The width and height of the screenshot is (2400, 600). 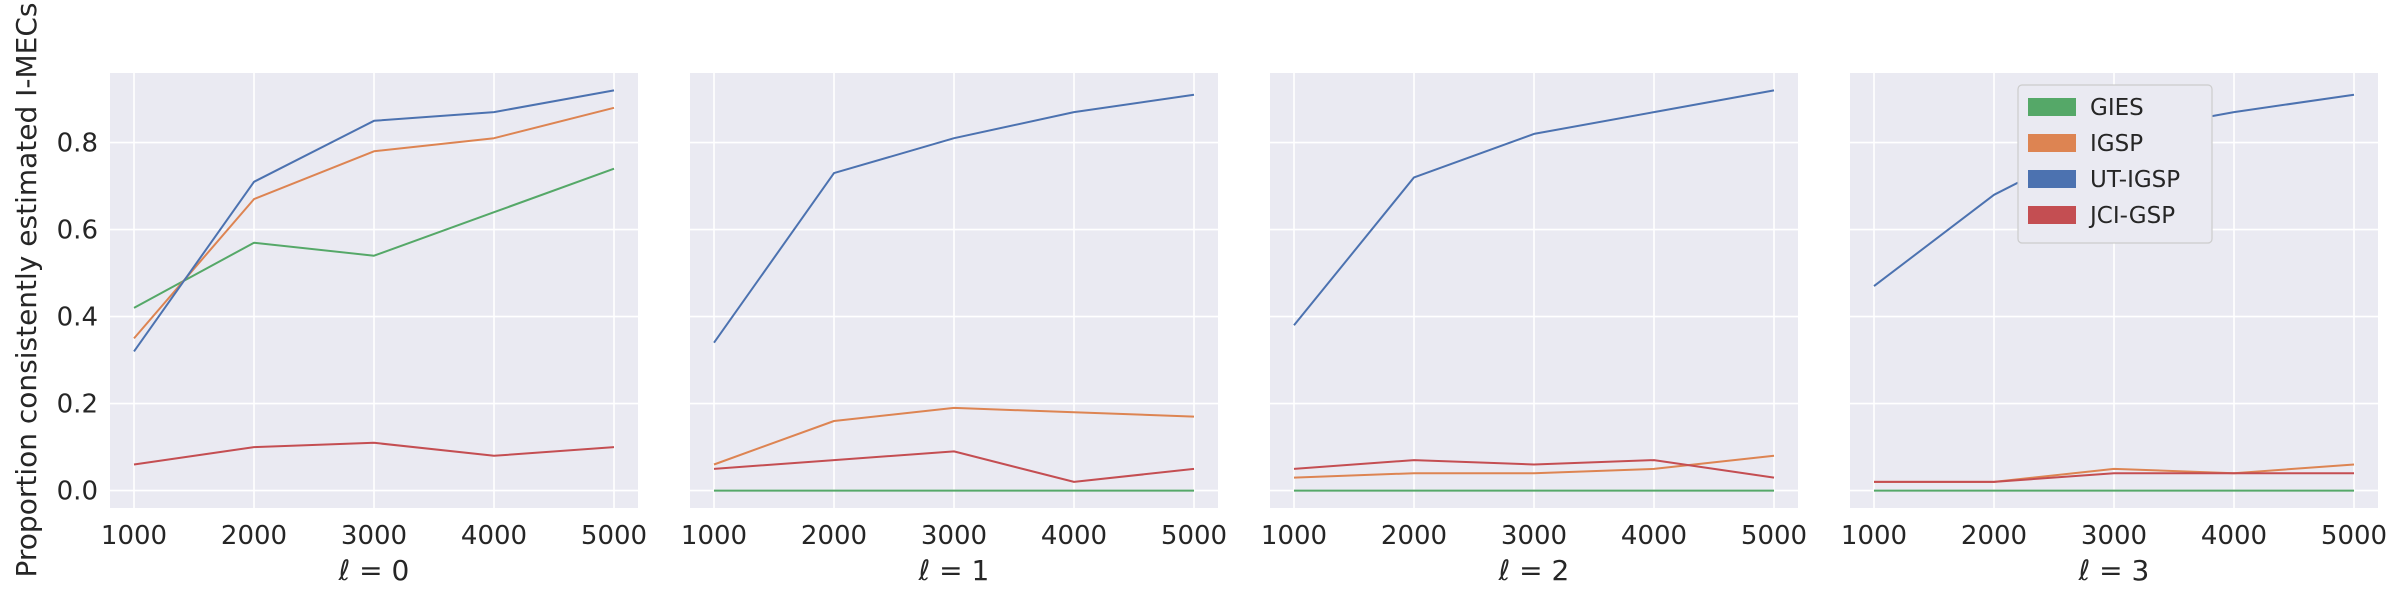 What do you see at coordinates (1534, 570) in the screenshot?
I see `x-axis-label: ℓ = 2` at bounding box center [1534, 570].